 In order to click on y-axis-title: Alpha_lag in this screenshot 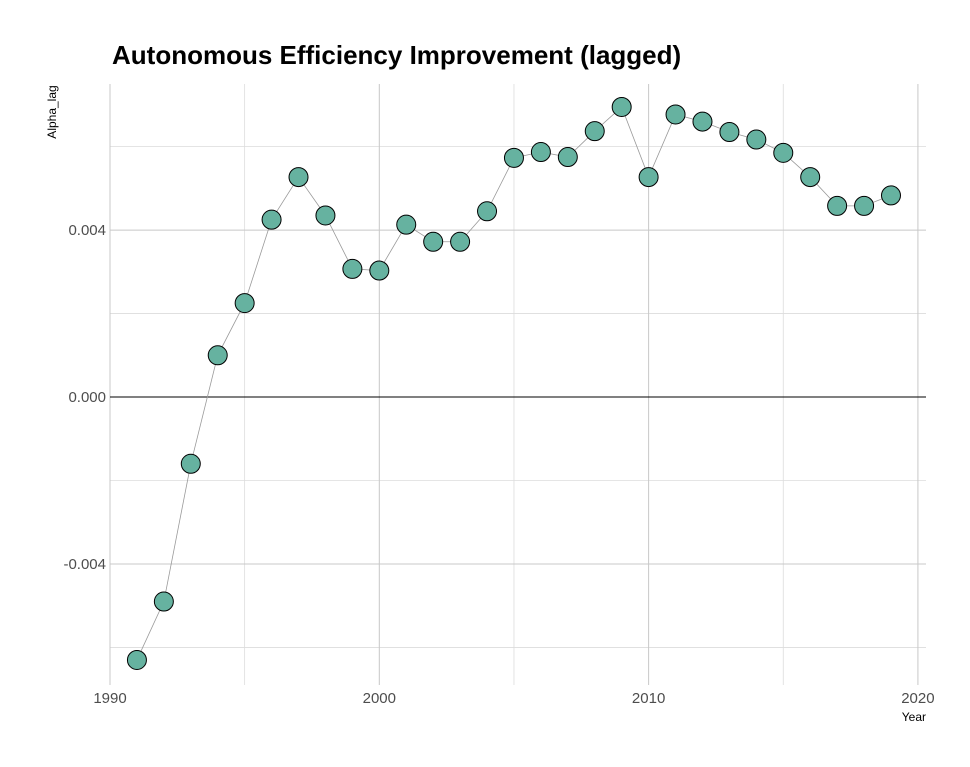, I will do `click(52, 111)`.